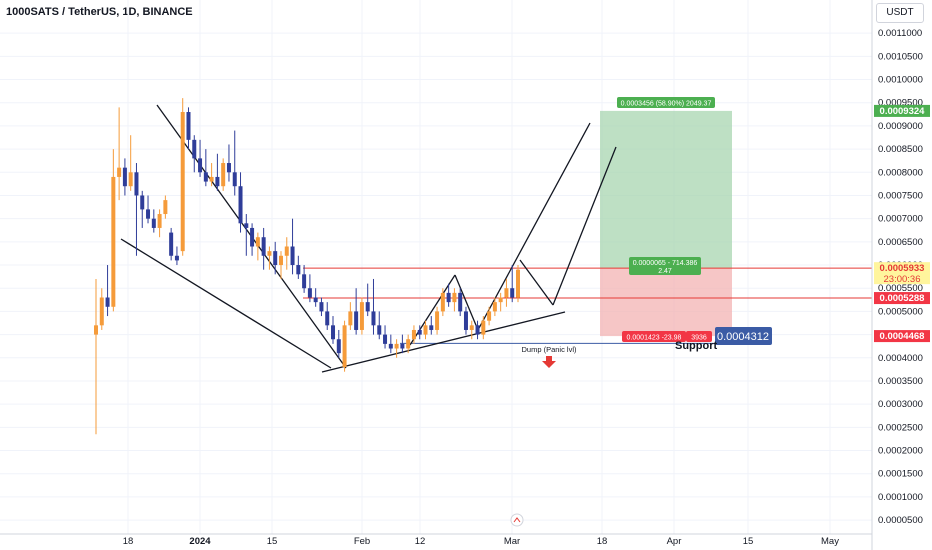 Image resolution: width=932 pixels, height=550 pixels. Describe the element at coordinates (902, 268) in the screenshot. I see `current-price-label: 0.0005933` at that location.